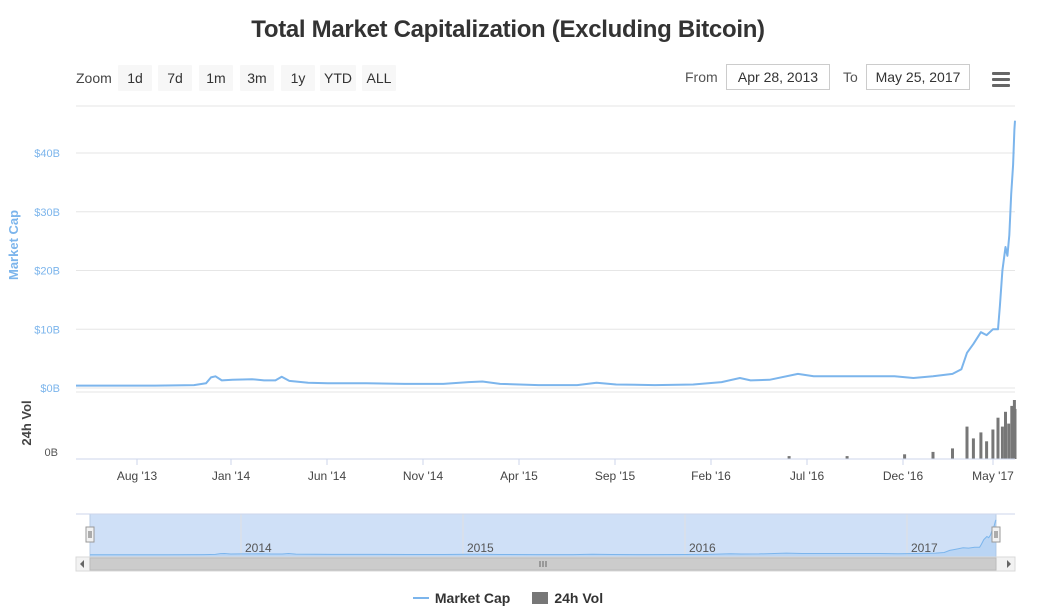 The width and height of the screenshot is (1038, 614). I want to click on navigator-series-line, so click(543, 537).